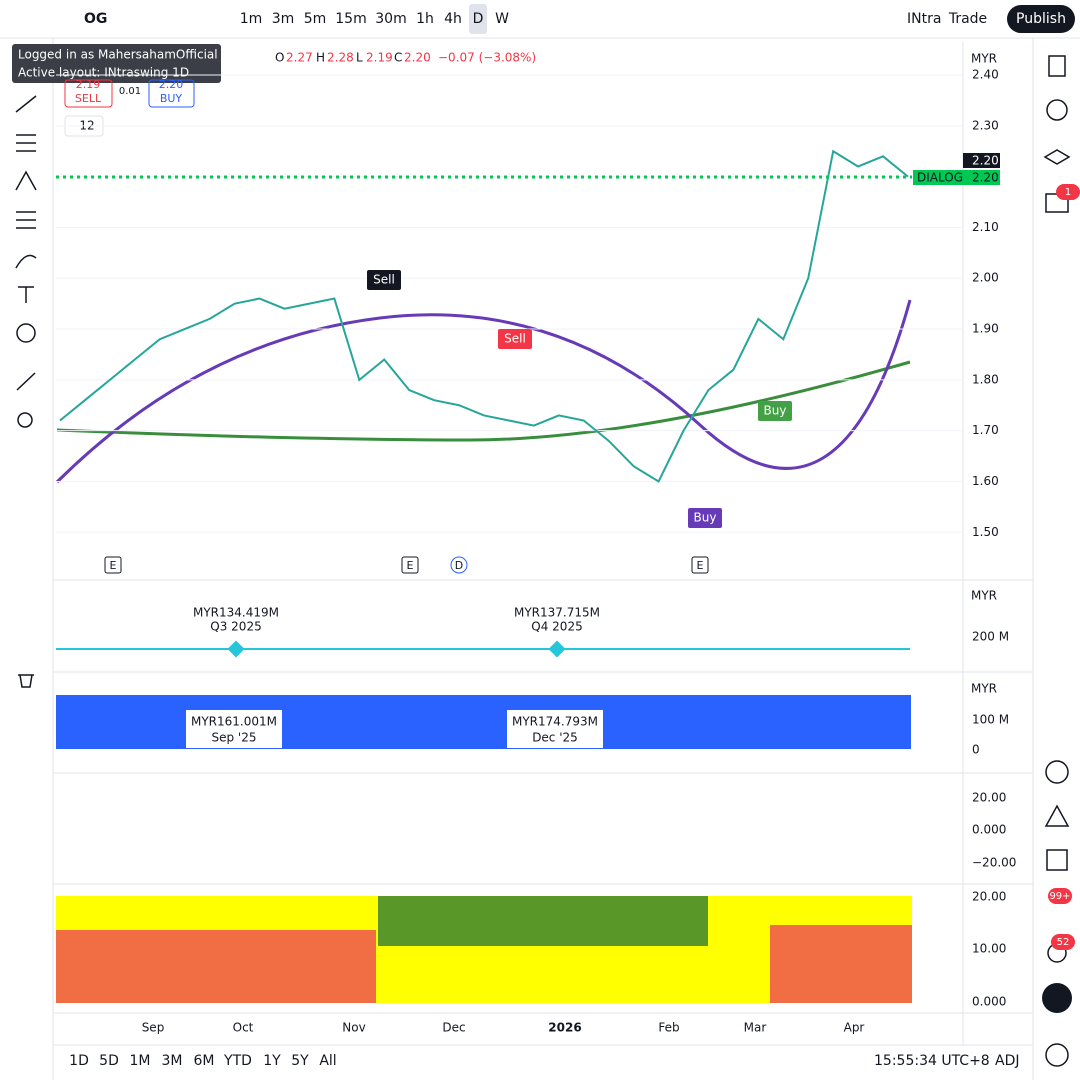 This screenshot has width=1080, height=1084. I want to click on y-tick-label: 2.30, so click(985, 125).